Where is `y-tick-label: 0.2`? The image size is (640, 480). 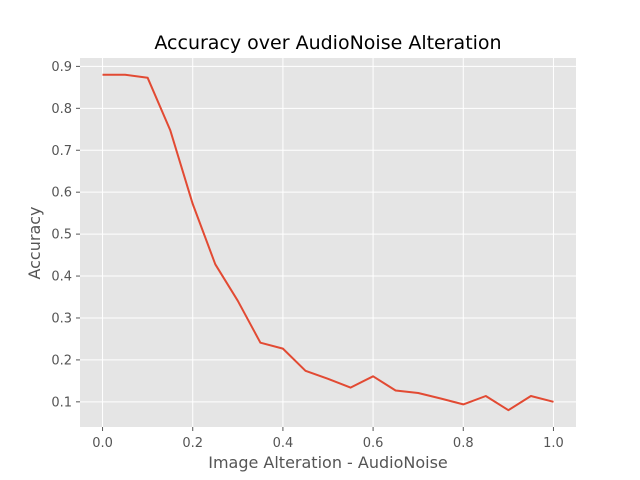 y-tick-label: 0.2 is located at coordinates (61, 360).